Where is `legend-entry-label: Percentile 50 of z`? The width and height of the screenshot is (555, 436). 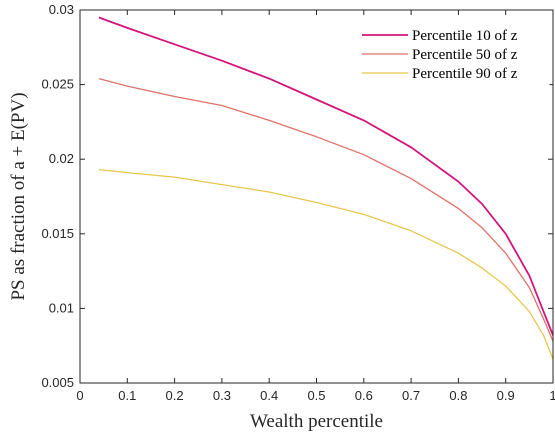
legend-entry-label: Percentile 50 of z is located at coordinates (465, 55).